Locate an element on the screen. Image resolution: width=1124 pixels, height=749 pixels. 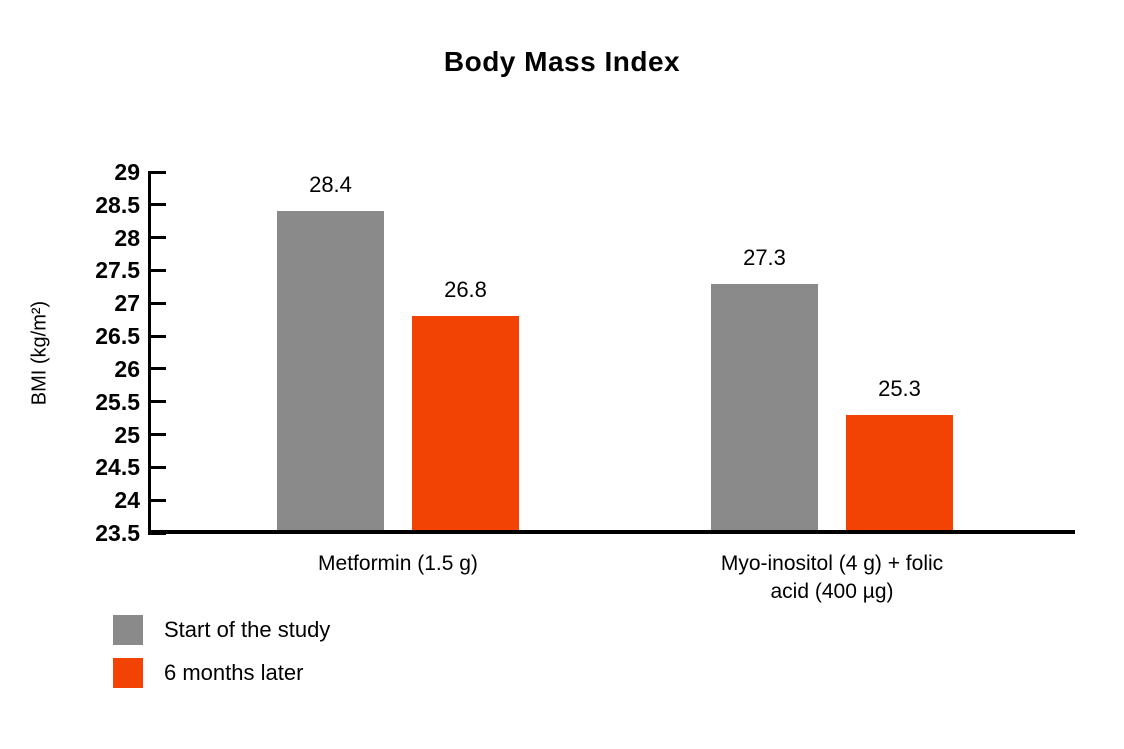
y-axis-tick-label: 28 is located at coordinates (127, 237).